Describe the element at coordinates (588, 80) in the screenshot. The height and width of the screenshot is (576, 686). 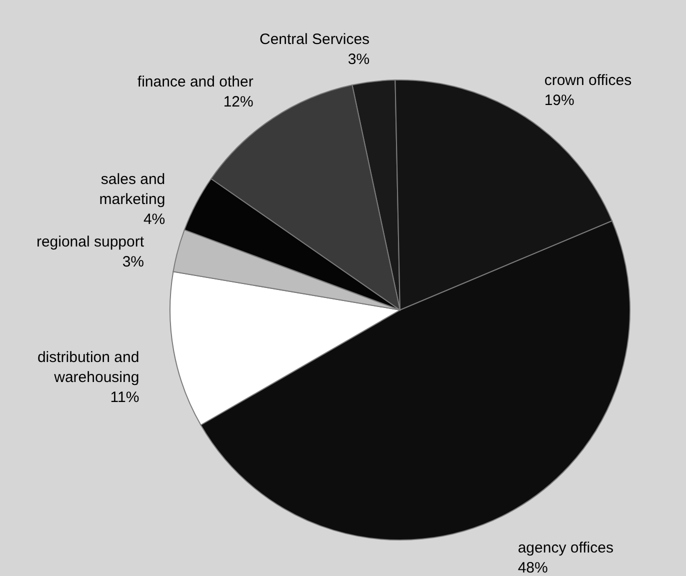
I see `slice-label: crown offices` at that location.